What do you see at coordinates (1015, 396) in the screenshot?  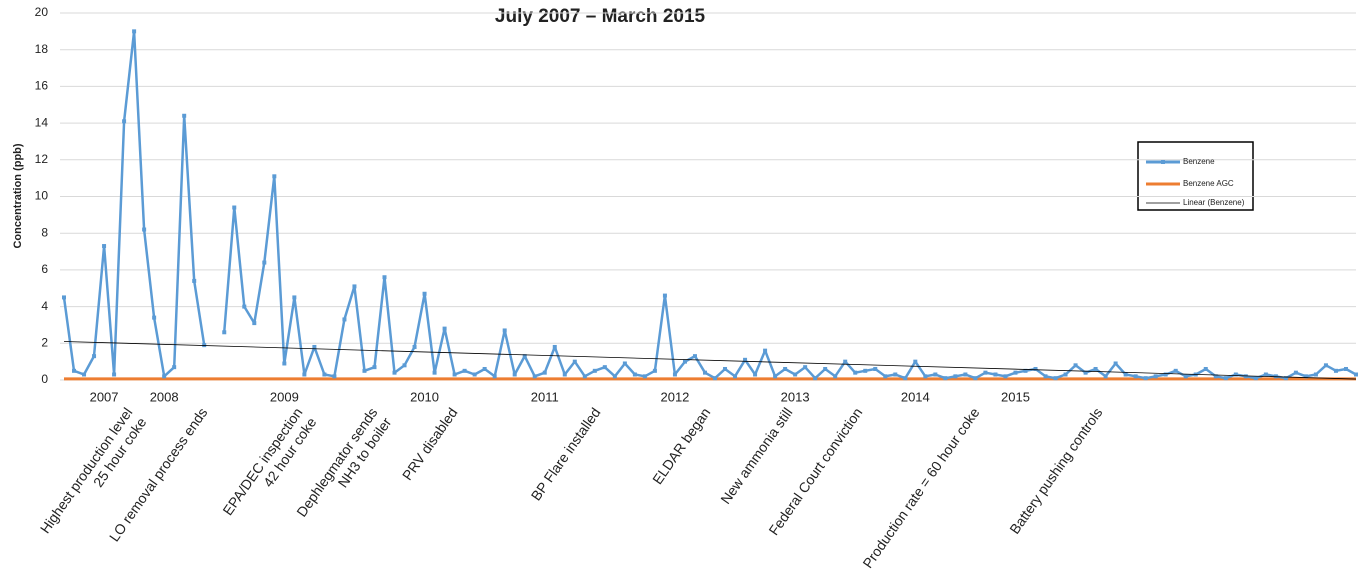 I see `x-tick-label: 2015` at bounding box center [1015, 396].